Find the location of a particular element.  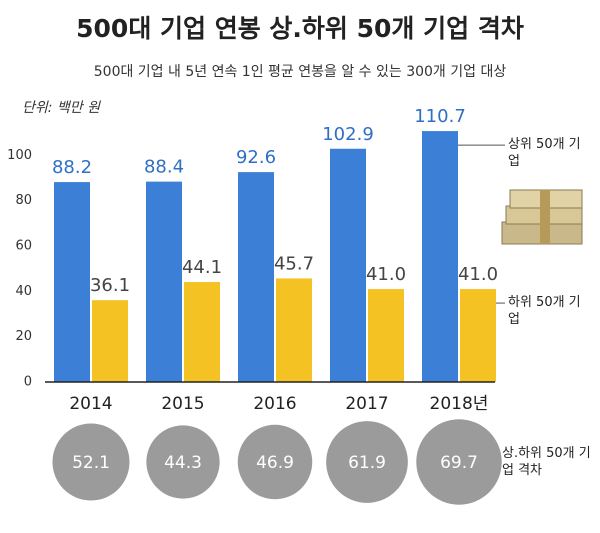

x-tick-label: 2015 is located at coordinates (182, 404).